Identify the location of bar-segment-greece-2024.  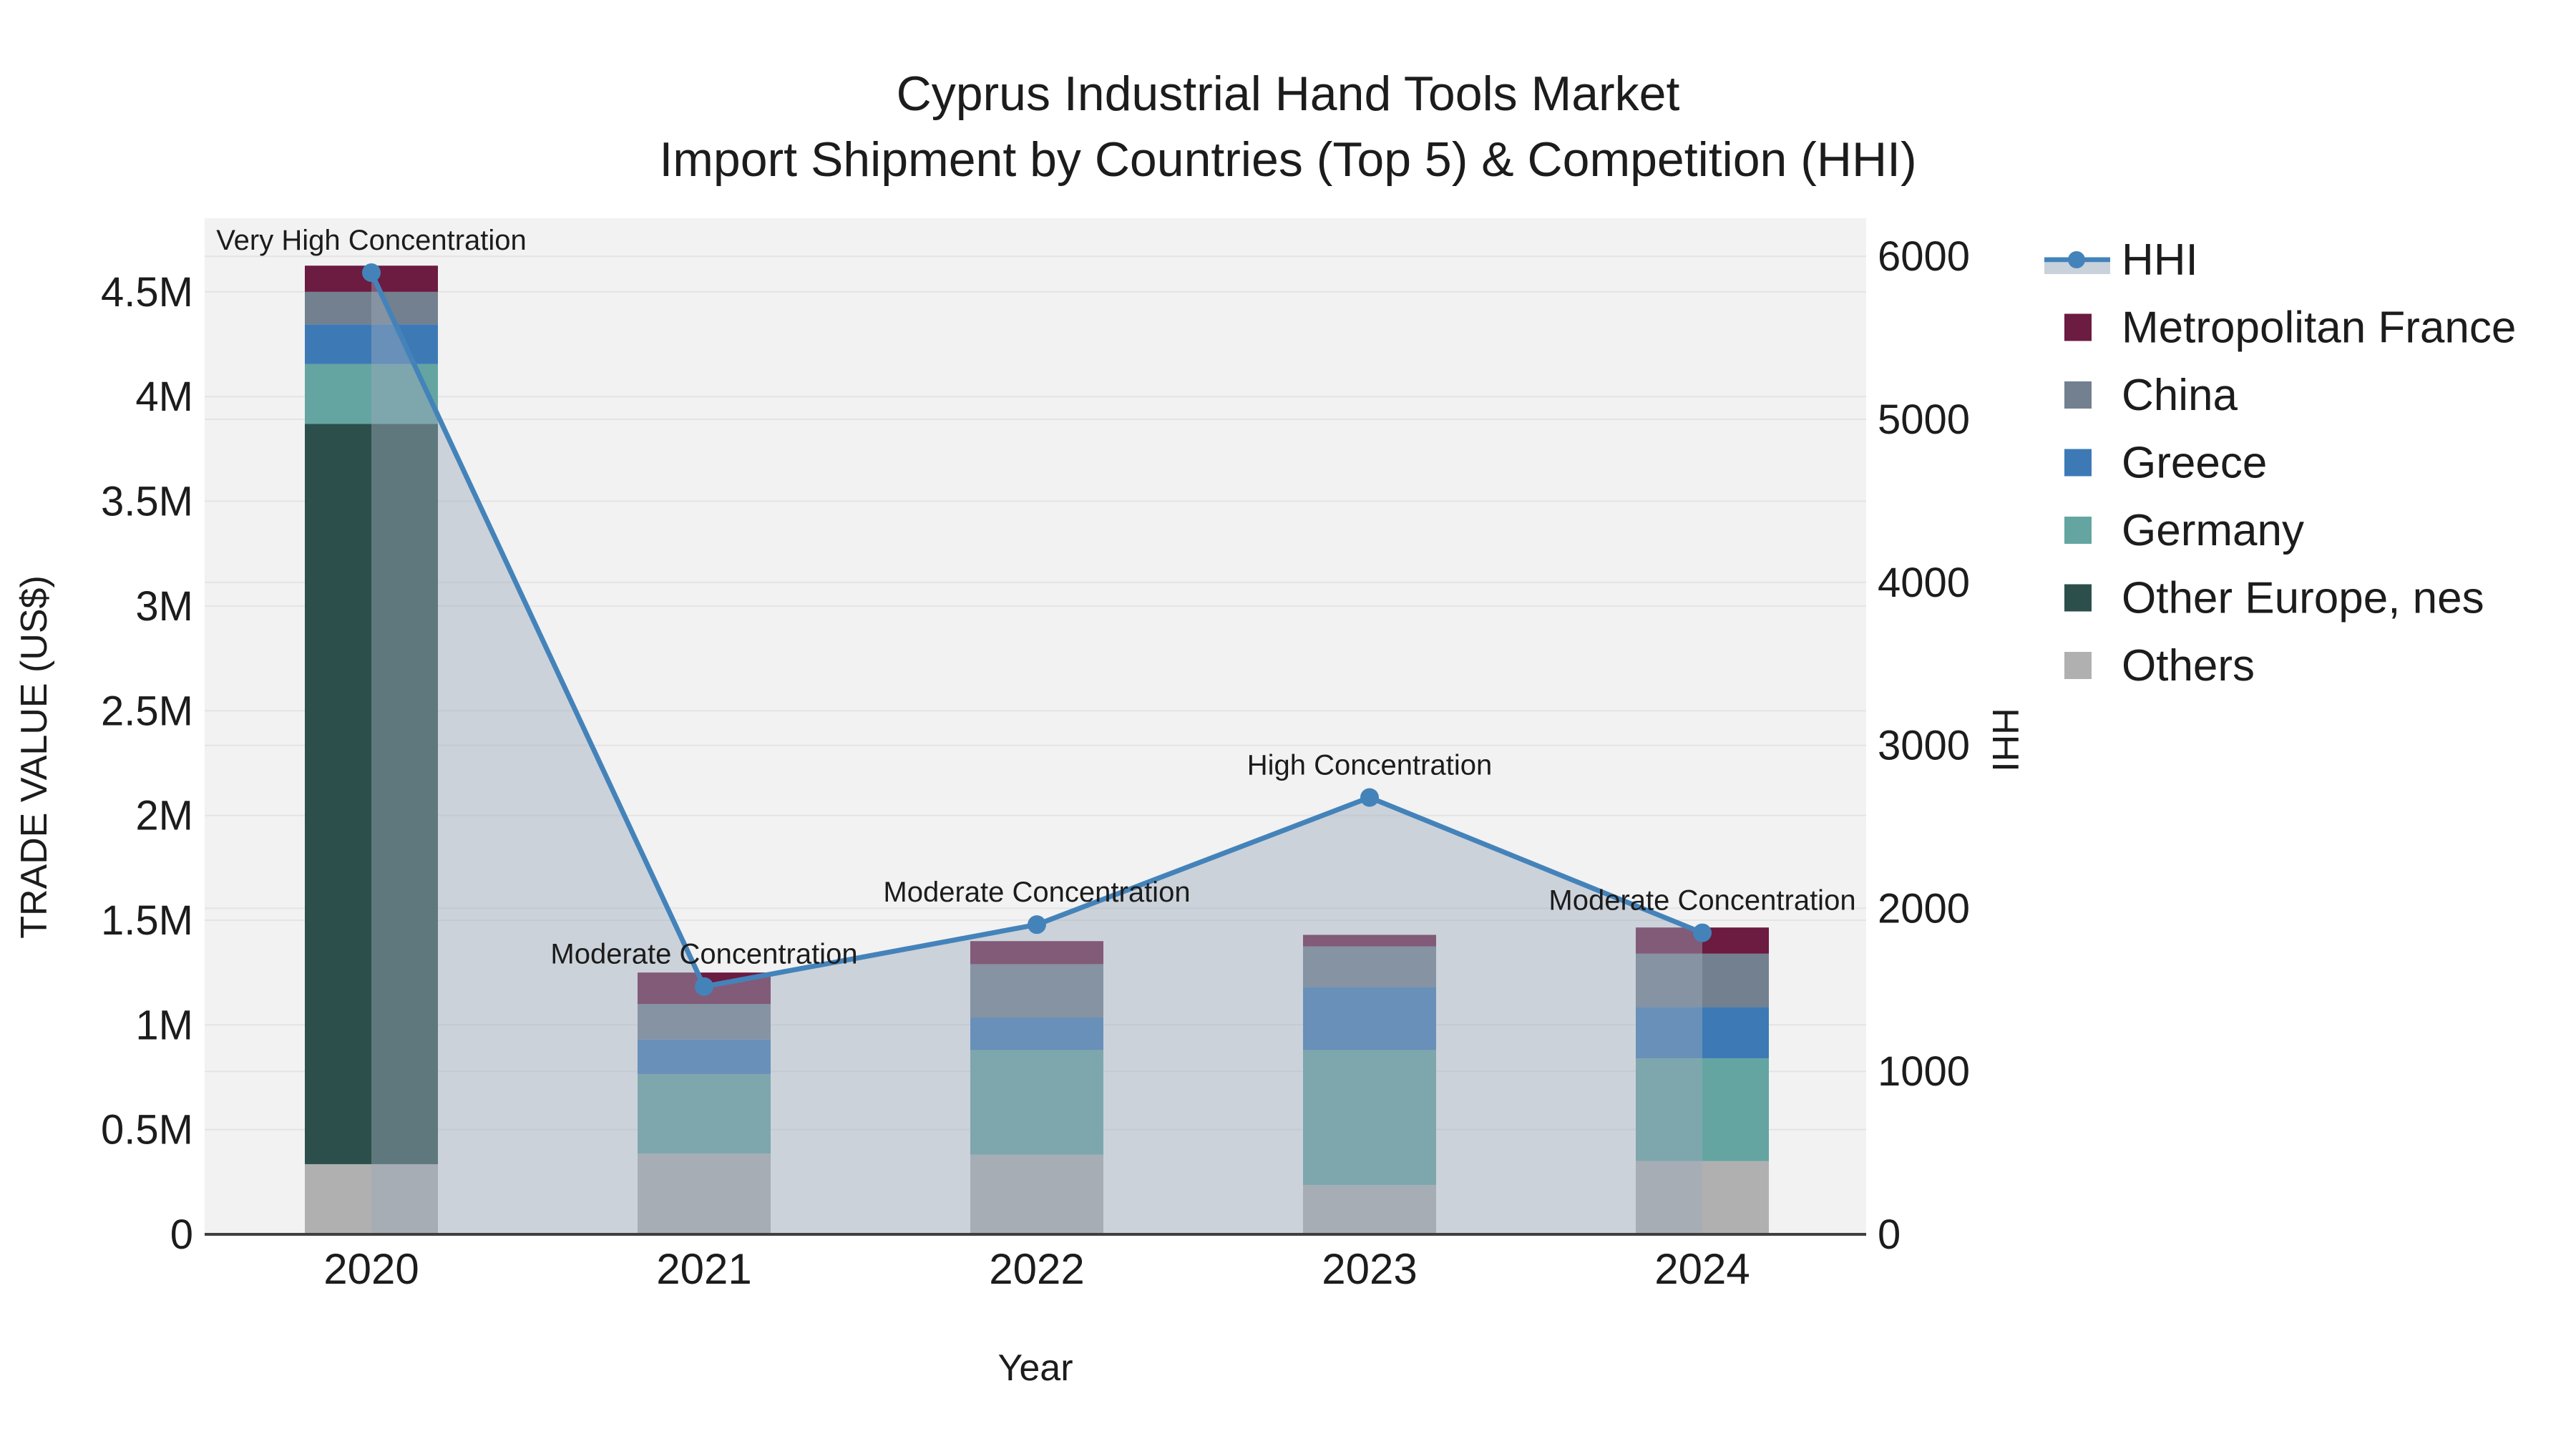
(1702, 1033).